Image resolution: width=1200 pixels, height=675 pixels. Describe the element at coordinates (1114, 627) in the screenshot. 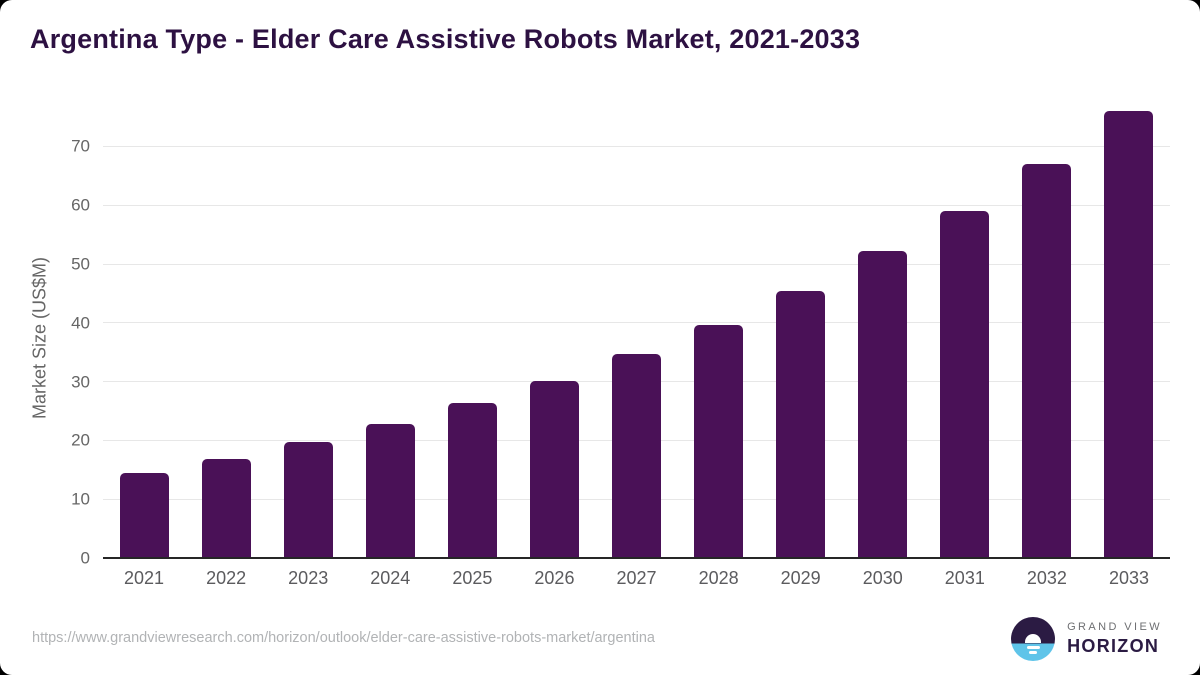

I see `brand-name-top: GRAND VIEW` at that location.